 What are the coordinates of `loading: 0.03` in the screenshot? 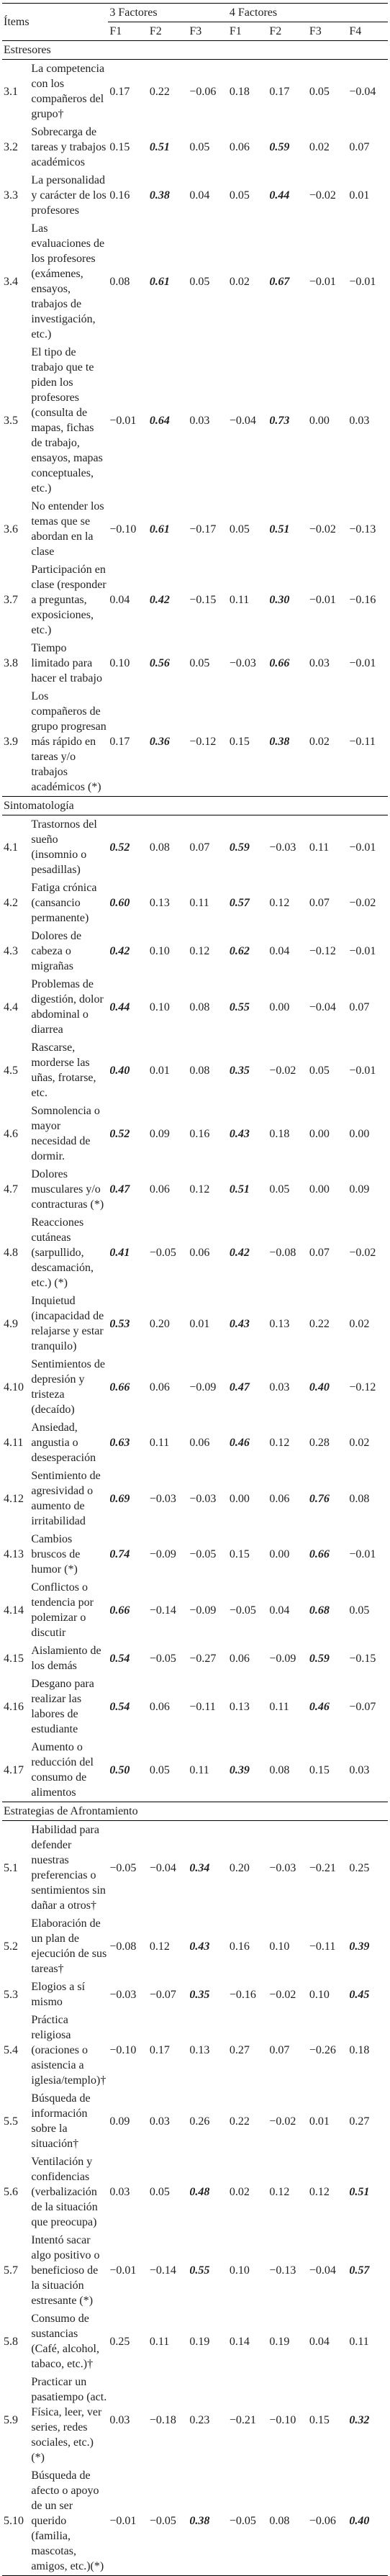 It's located at (359, 420).